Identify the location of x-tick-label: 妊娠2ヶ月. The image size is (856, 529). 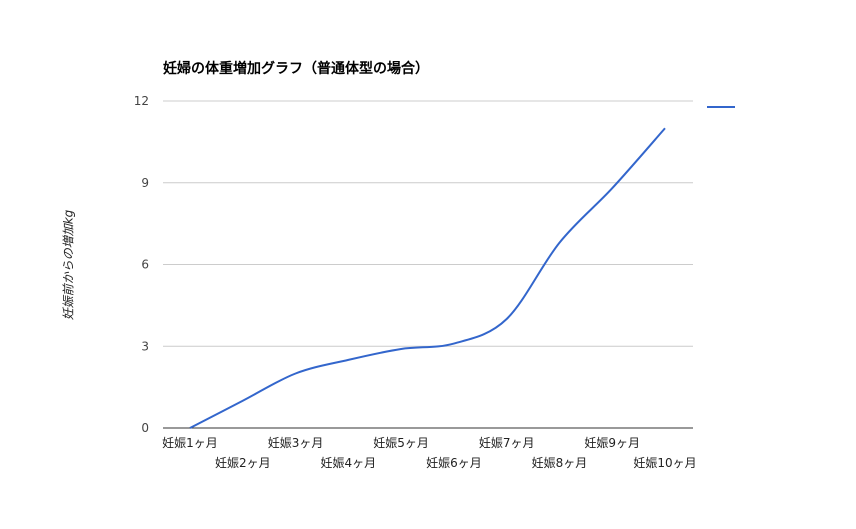
(243, 463).